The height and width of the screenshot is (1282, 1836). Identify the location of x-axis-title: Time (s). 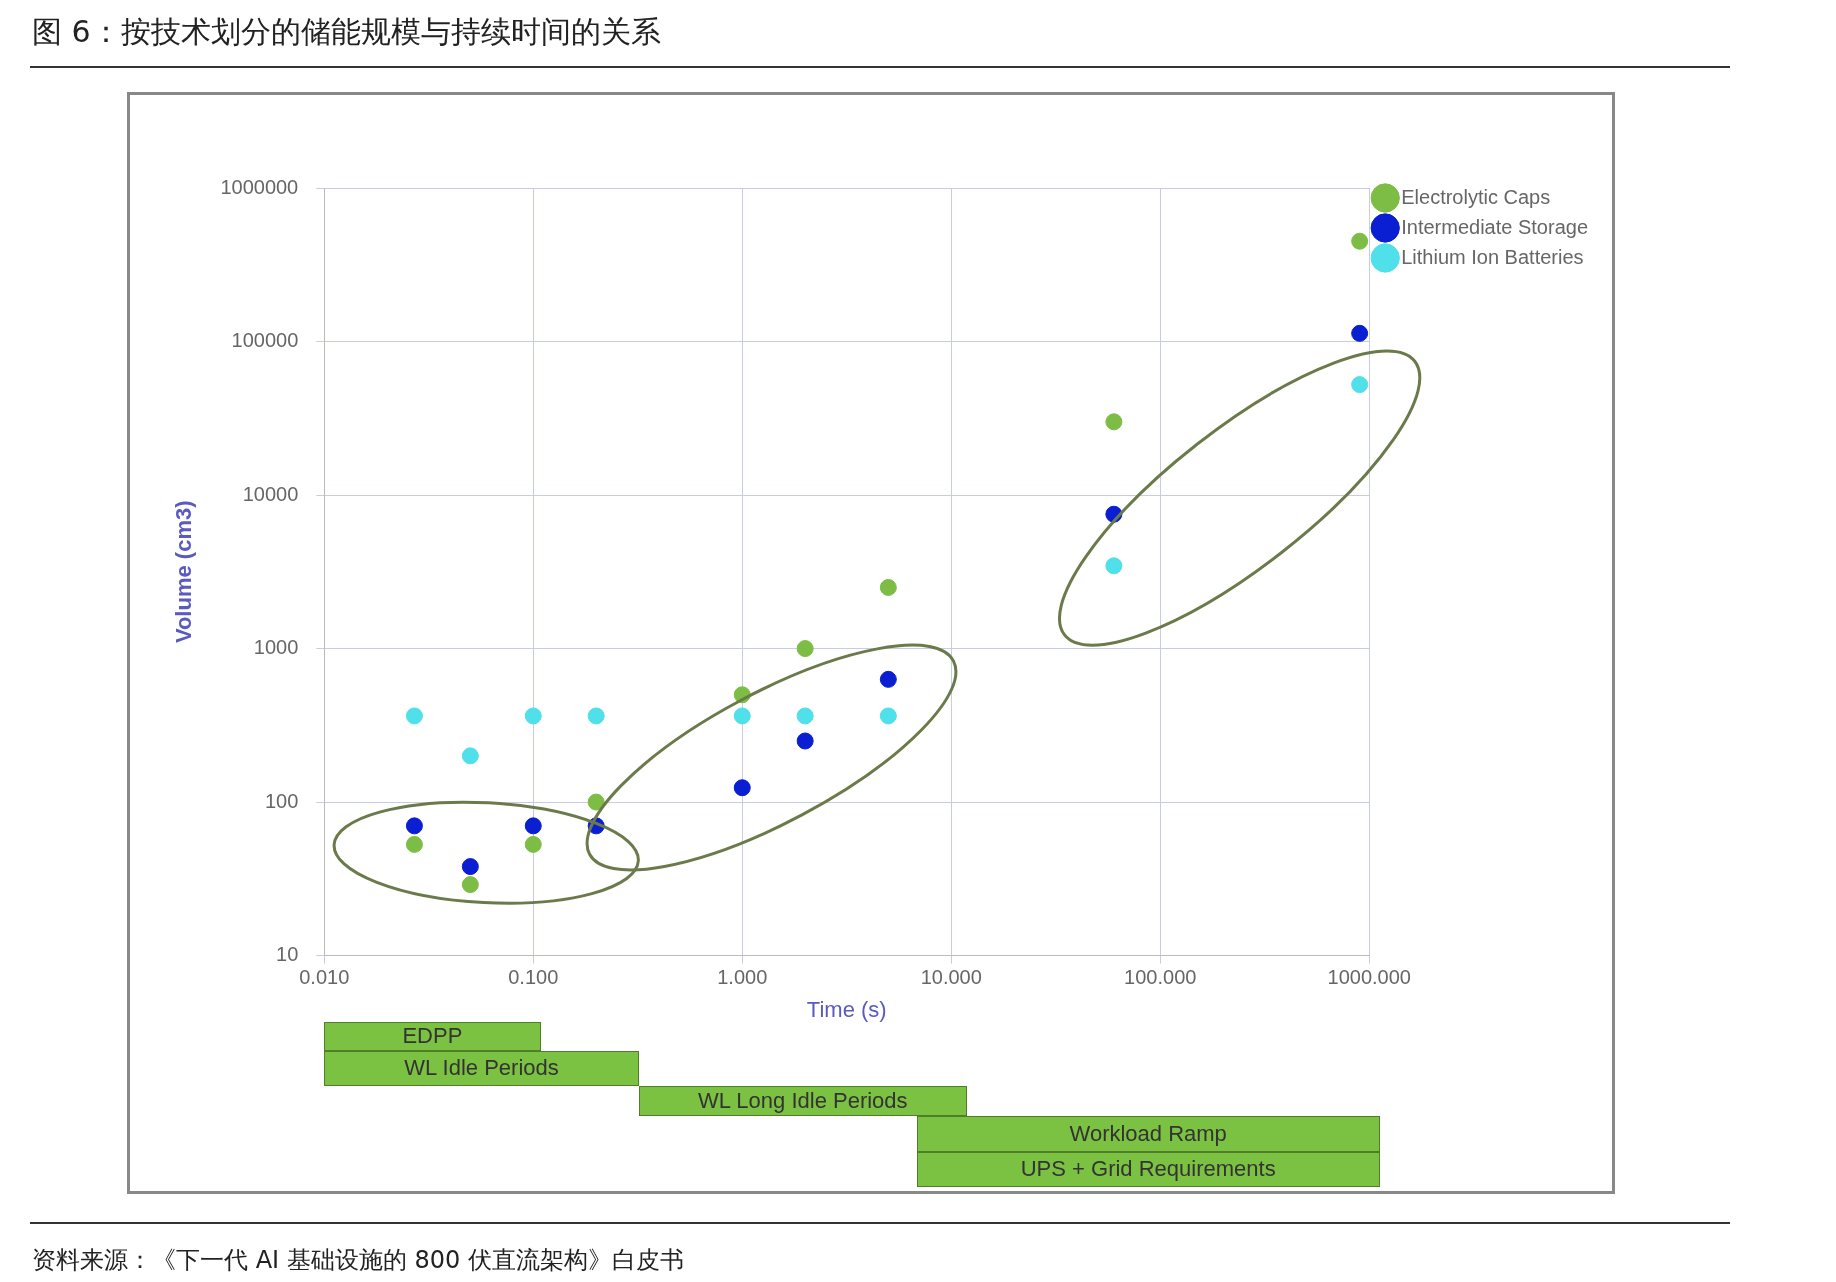
(846, 1009).